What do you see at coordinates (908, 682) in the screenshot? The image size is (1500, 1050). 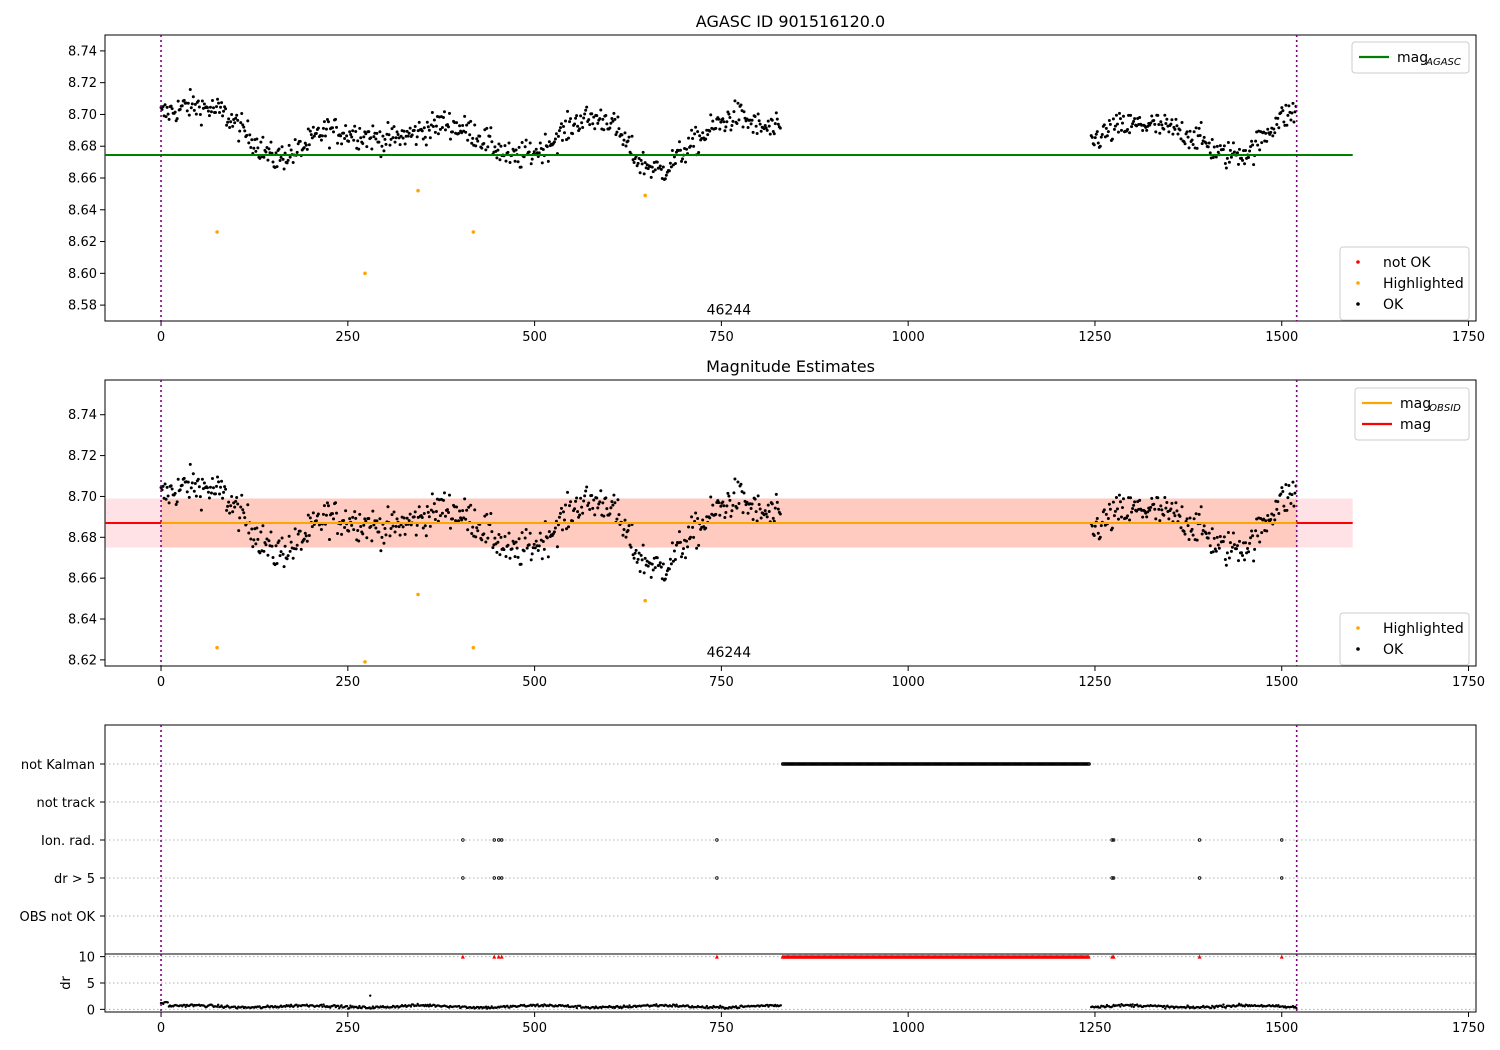 I see `x-tick-label: 1000` at bounding box center [908, 682].